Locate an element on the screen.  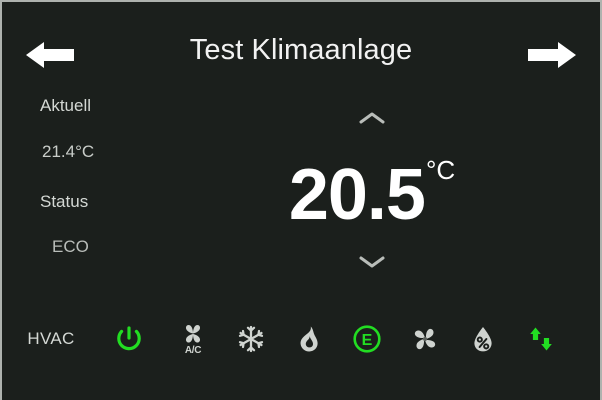
arrow-right-icon is located at coordinates (552, 55).